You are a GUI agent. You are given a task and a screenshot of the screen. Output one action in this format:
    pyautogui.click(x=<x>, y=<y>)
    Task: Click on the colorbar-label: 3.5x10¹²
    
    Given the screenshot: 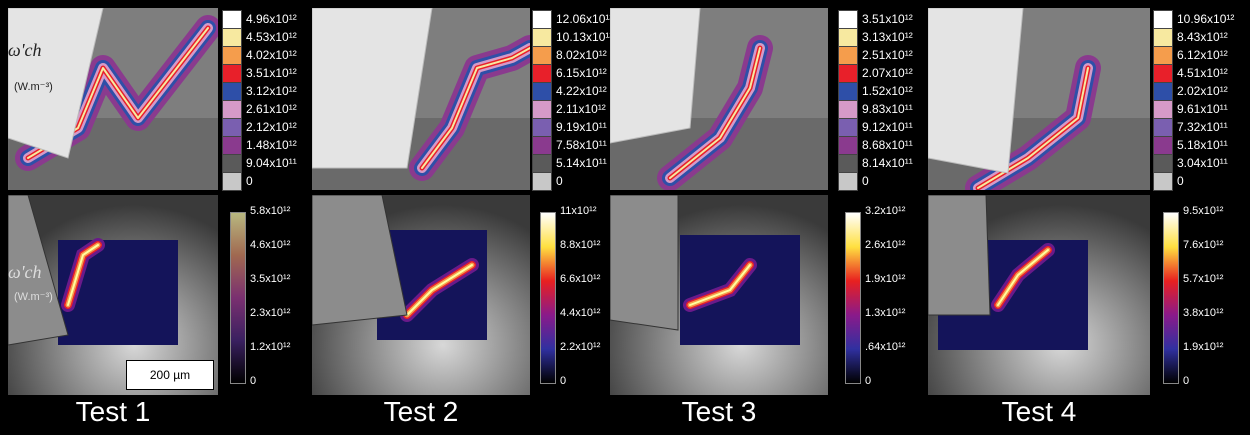 What is the action you would take?
    pyautogui.click(x=270, y=279)
    